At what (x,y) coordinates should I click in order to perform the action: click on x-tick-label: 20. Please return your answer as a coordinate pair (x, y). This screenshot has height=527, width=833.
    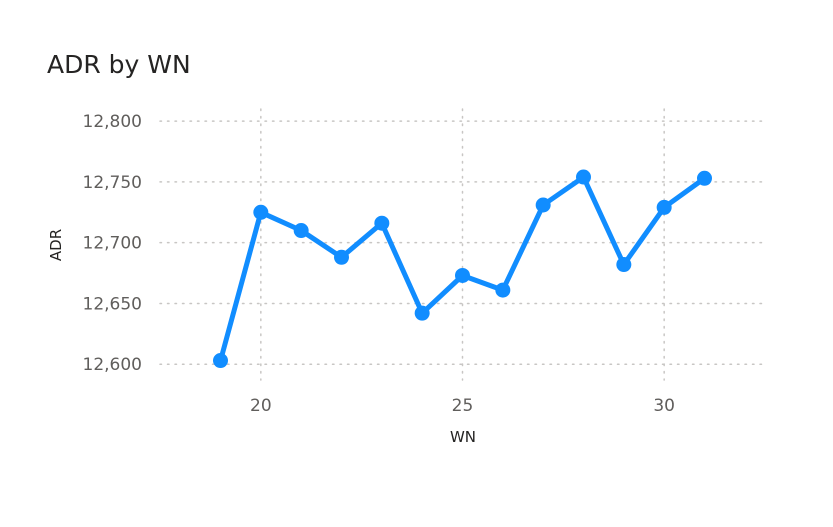
    Looking at the image, I should click on (261, 406).